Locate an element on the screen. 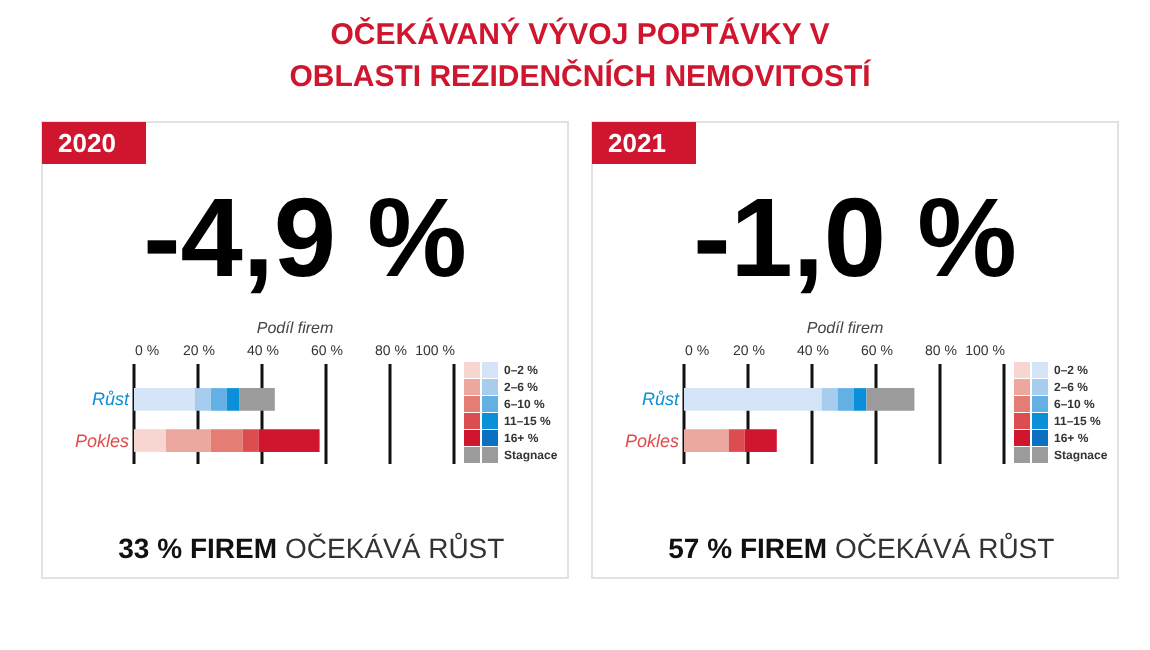 This screenshot has height=650, width=1150. text: 57 % FIREM is located at coordinates (747, 548).